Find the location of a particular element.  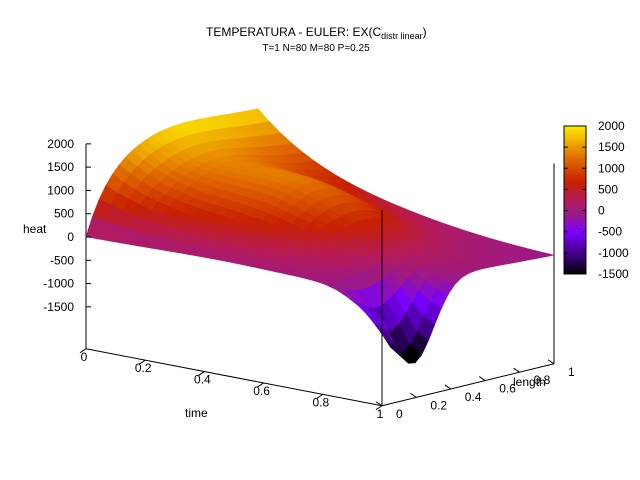

y-tick-label: 0.4 is located at coordinates (473, 397).